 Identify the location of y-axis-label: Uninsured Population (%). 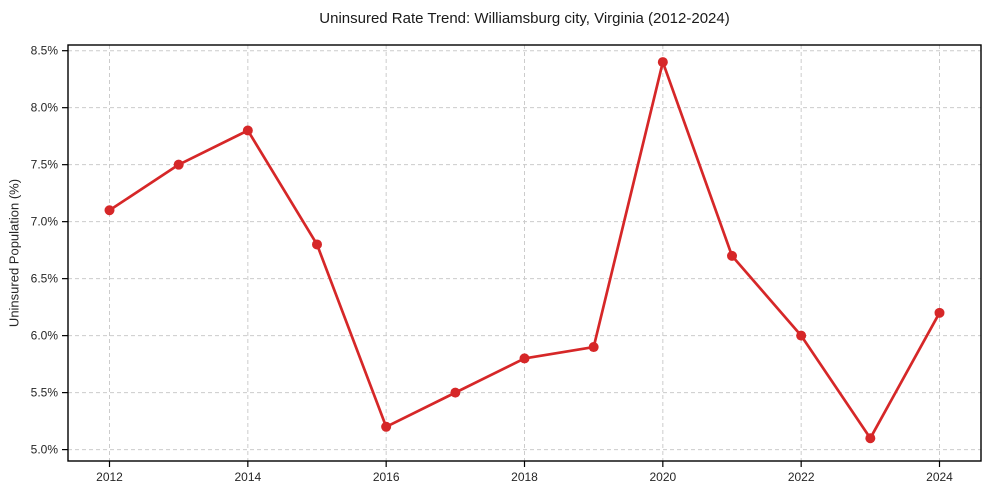
(14, 253).